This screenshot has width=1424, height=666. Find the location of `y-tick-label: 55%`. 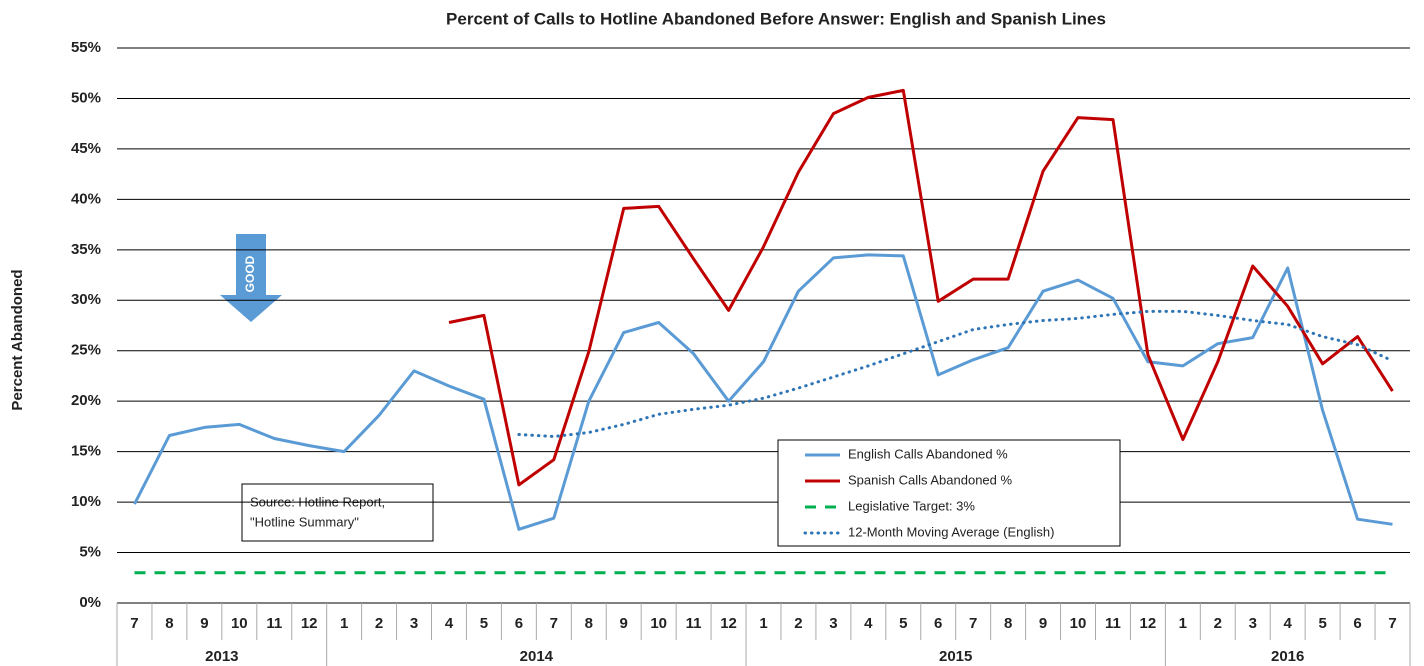

y-tick-label: 55% is located at coordinates (86, 47).